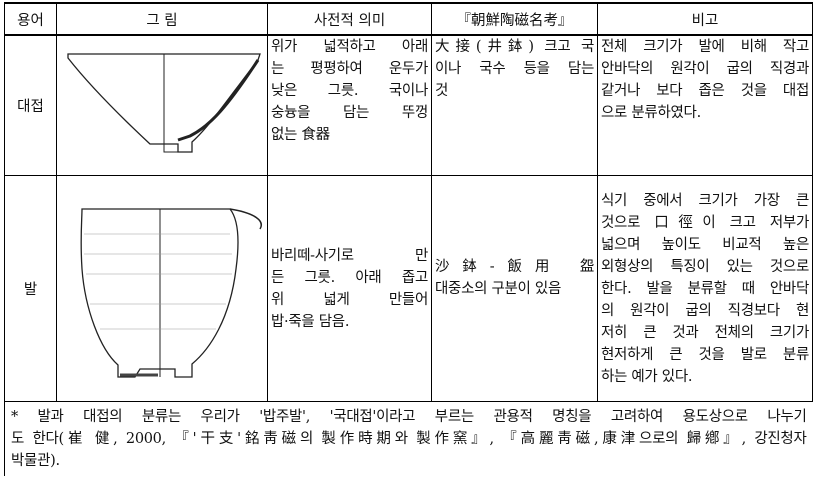 The width and height of the screenshot is (817, 478). I want to click on note-line: 안바닥의 원각이 굽의 직경과, so click(705, 69).